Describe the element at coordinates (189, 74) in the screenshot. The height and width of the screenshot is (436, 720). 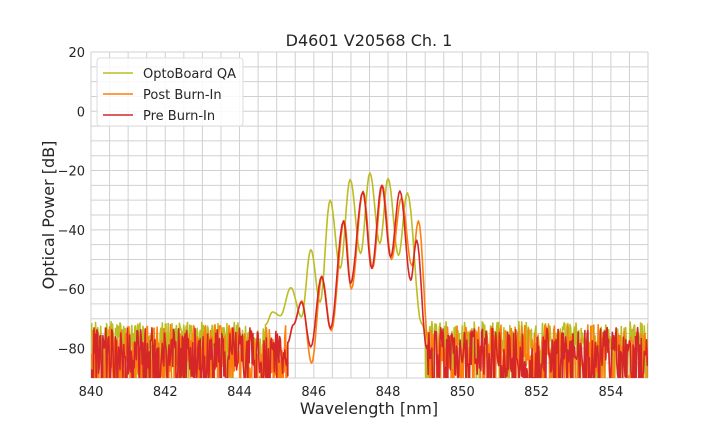
I see `legend-label: OptoBoard QA` at that location.